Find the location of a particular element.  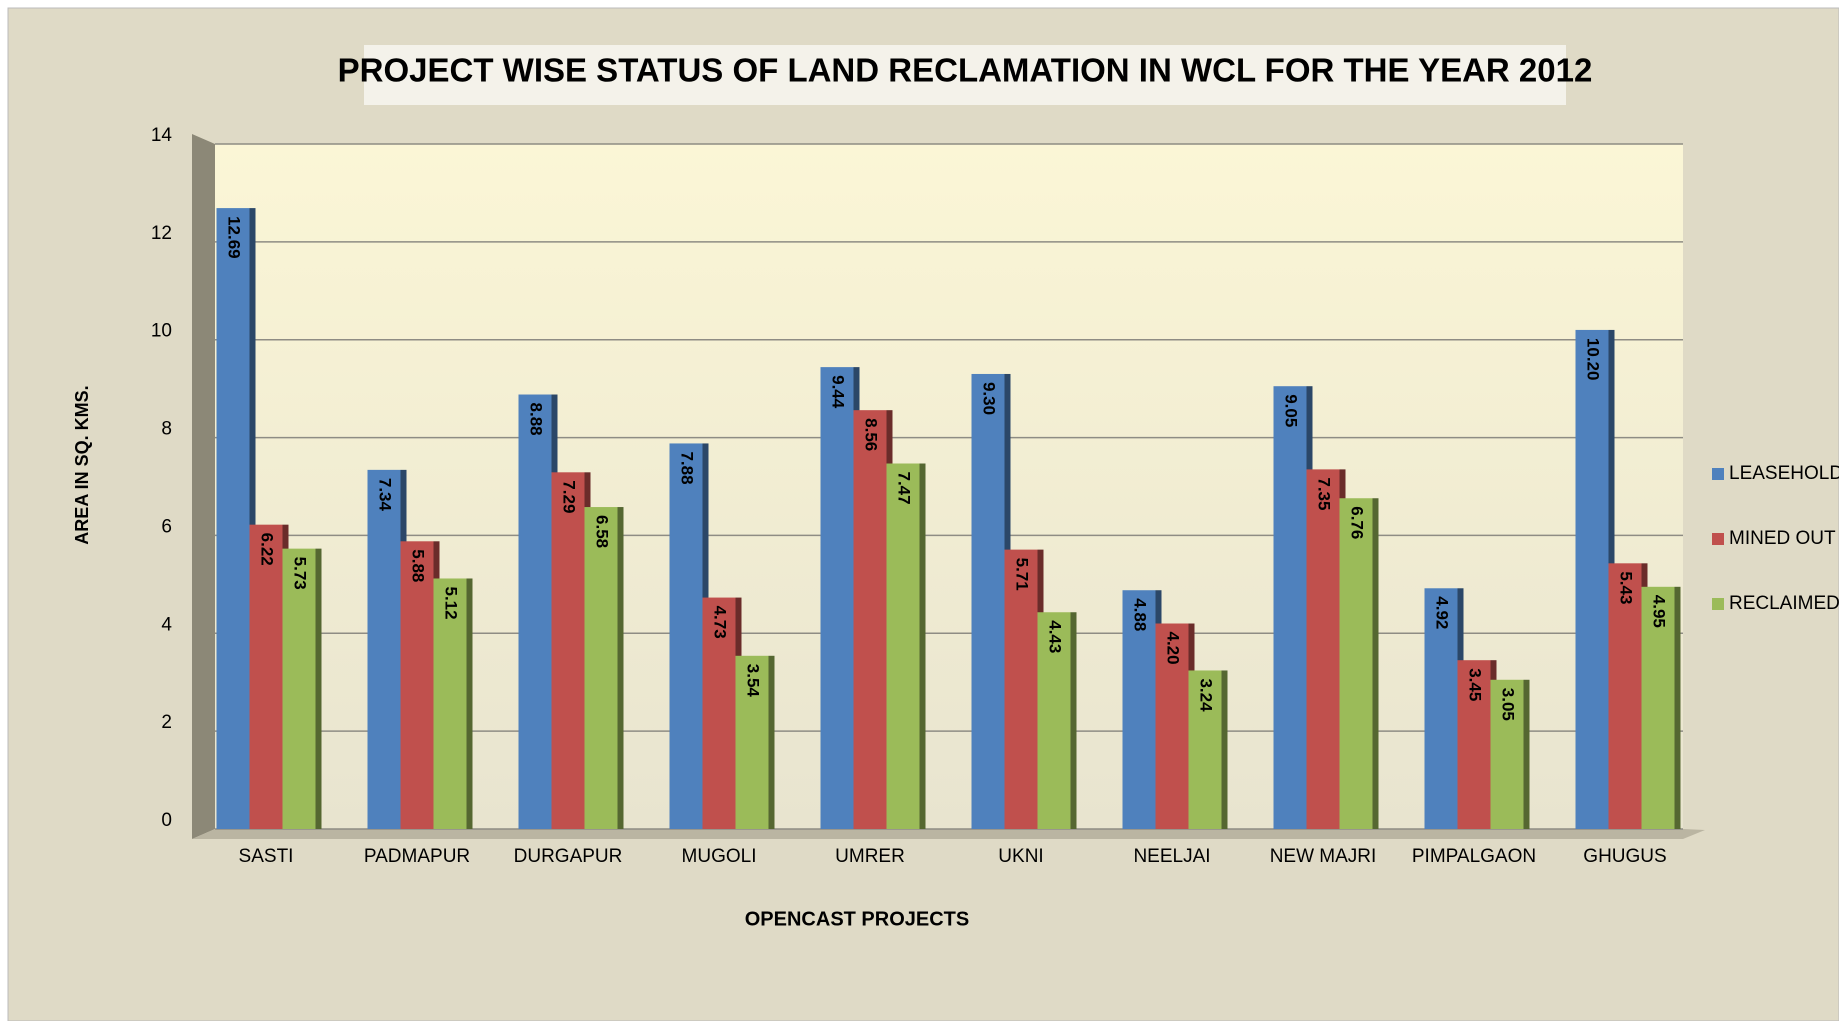

y-tick-label: 10 is located at coordinates (161, 331).